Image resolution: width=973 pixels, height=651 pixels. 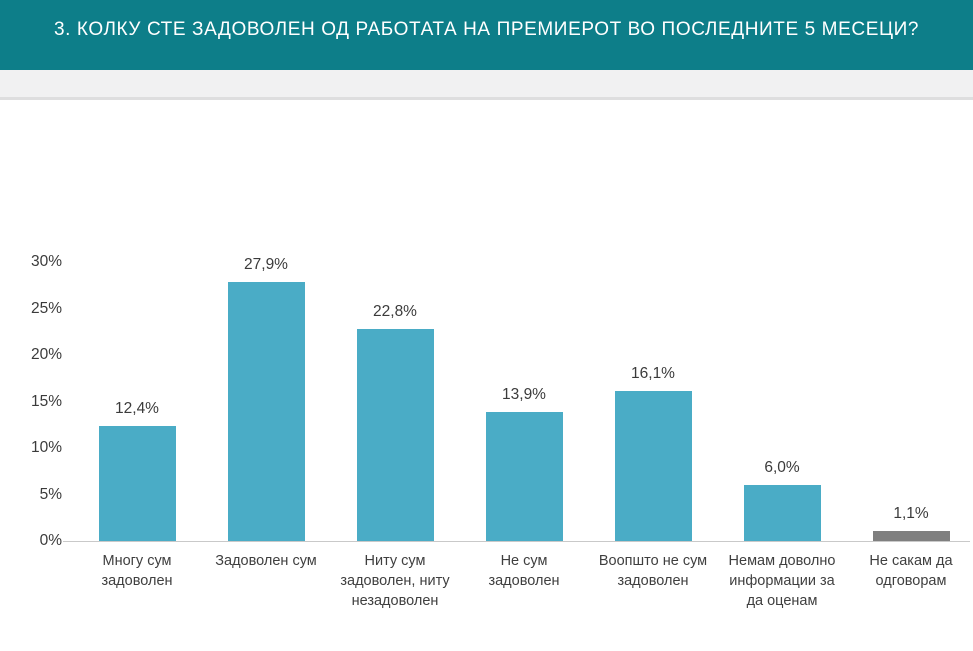 I want to click on y-axis-tick-label: 30%, so click(x=46, y=261).